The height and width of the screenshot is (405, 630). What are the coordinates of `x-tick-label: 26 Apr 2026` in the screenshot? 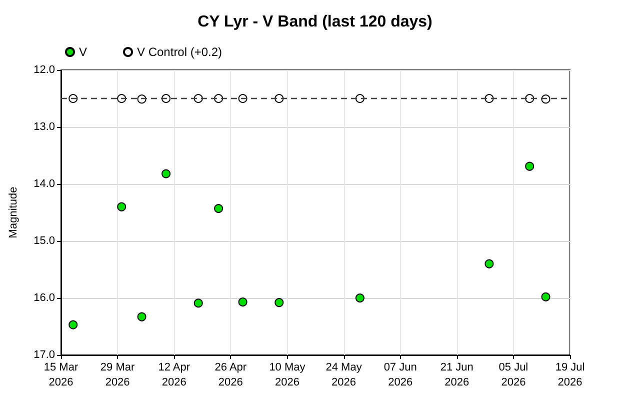 It's located at (230, 375).